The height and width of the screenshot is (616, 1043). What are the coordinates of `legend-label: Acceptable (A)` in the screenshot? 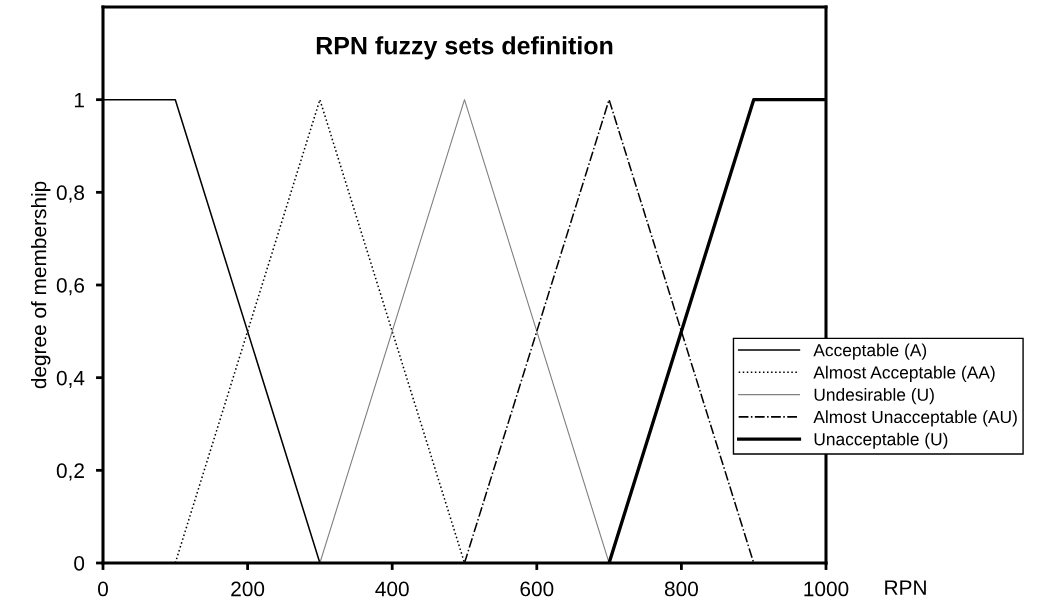 It's located at (870, 351).